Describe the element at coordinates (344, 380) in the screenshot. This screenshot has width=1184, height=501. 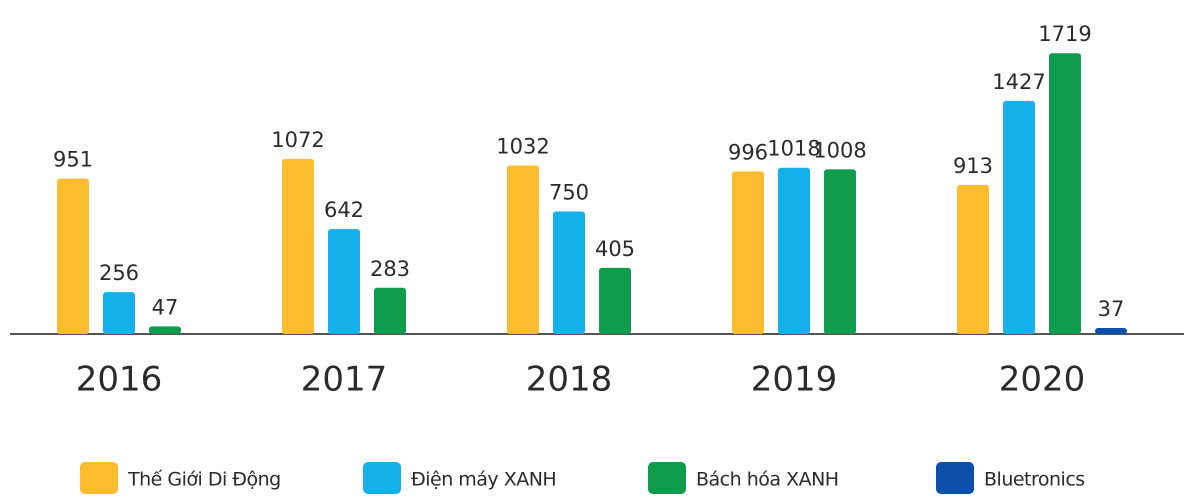
I see `x-tick-label: 2017` at that location.